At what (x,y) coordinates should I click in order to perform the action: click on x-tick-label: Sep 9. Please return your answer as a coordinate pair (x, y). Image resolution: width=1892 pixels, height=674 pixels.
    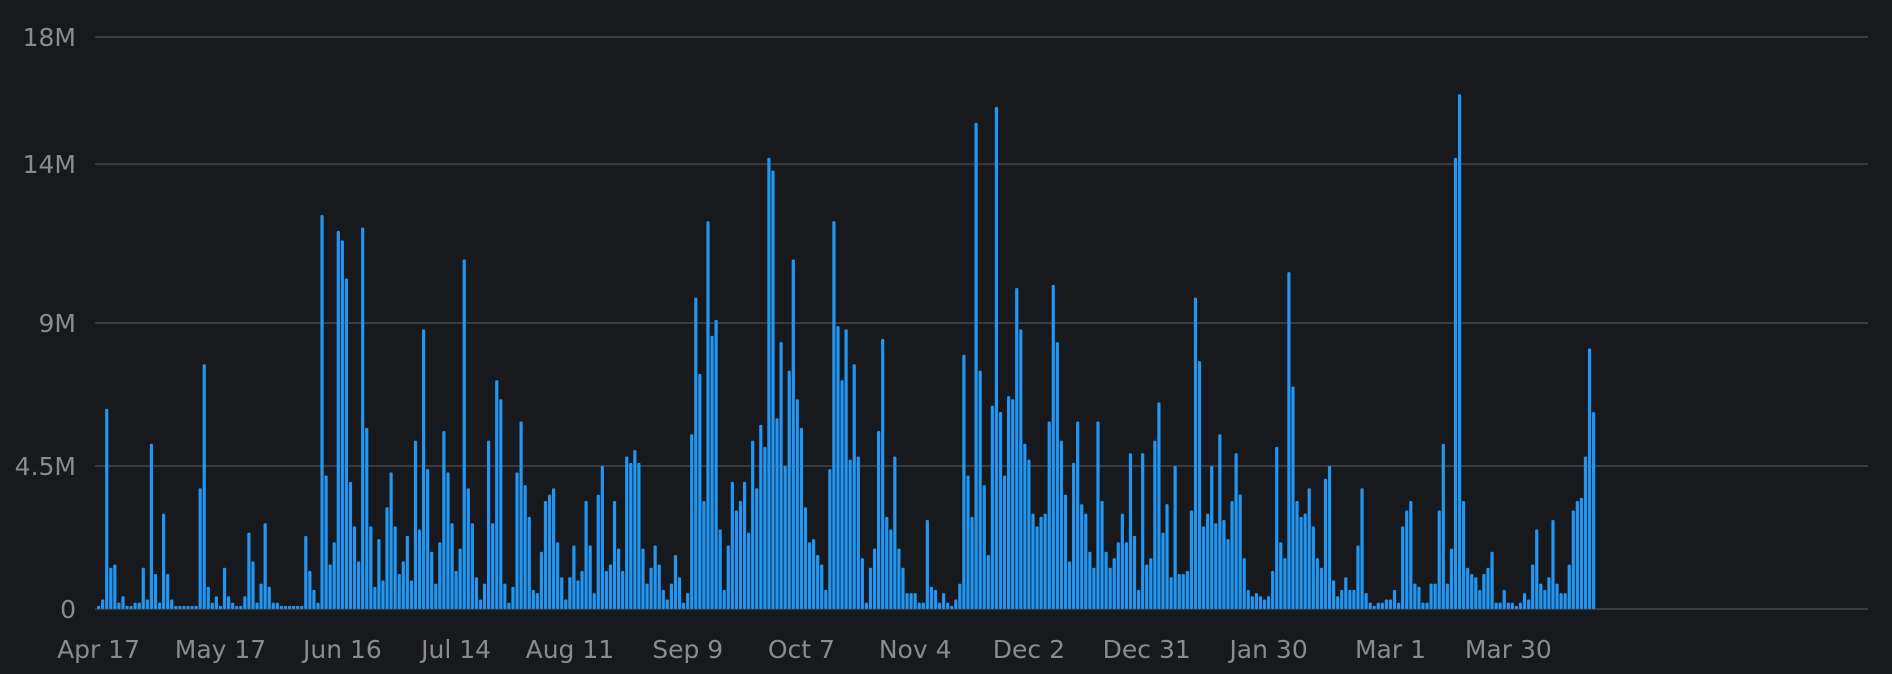
    Looking at the image, I should click on (687, 649).